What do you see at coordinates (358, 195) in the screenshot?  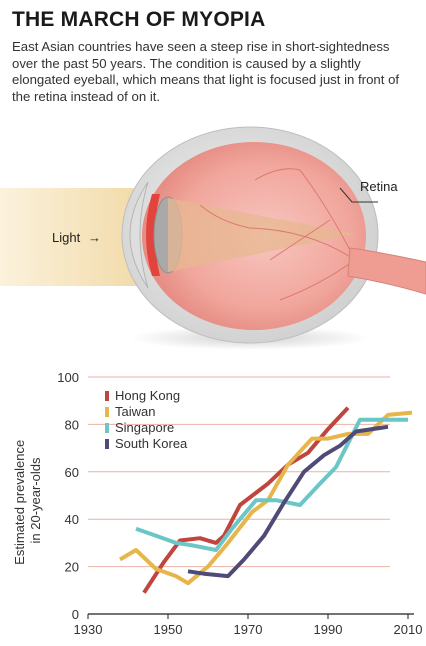 I see `retina-pointer` at bounding box center [358, 195].